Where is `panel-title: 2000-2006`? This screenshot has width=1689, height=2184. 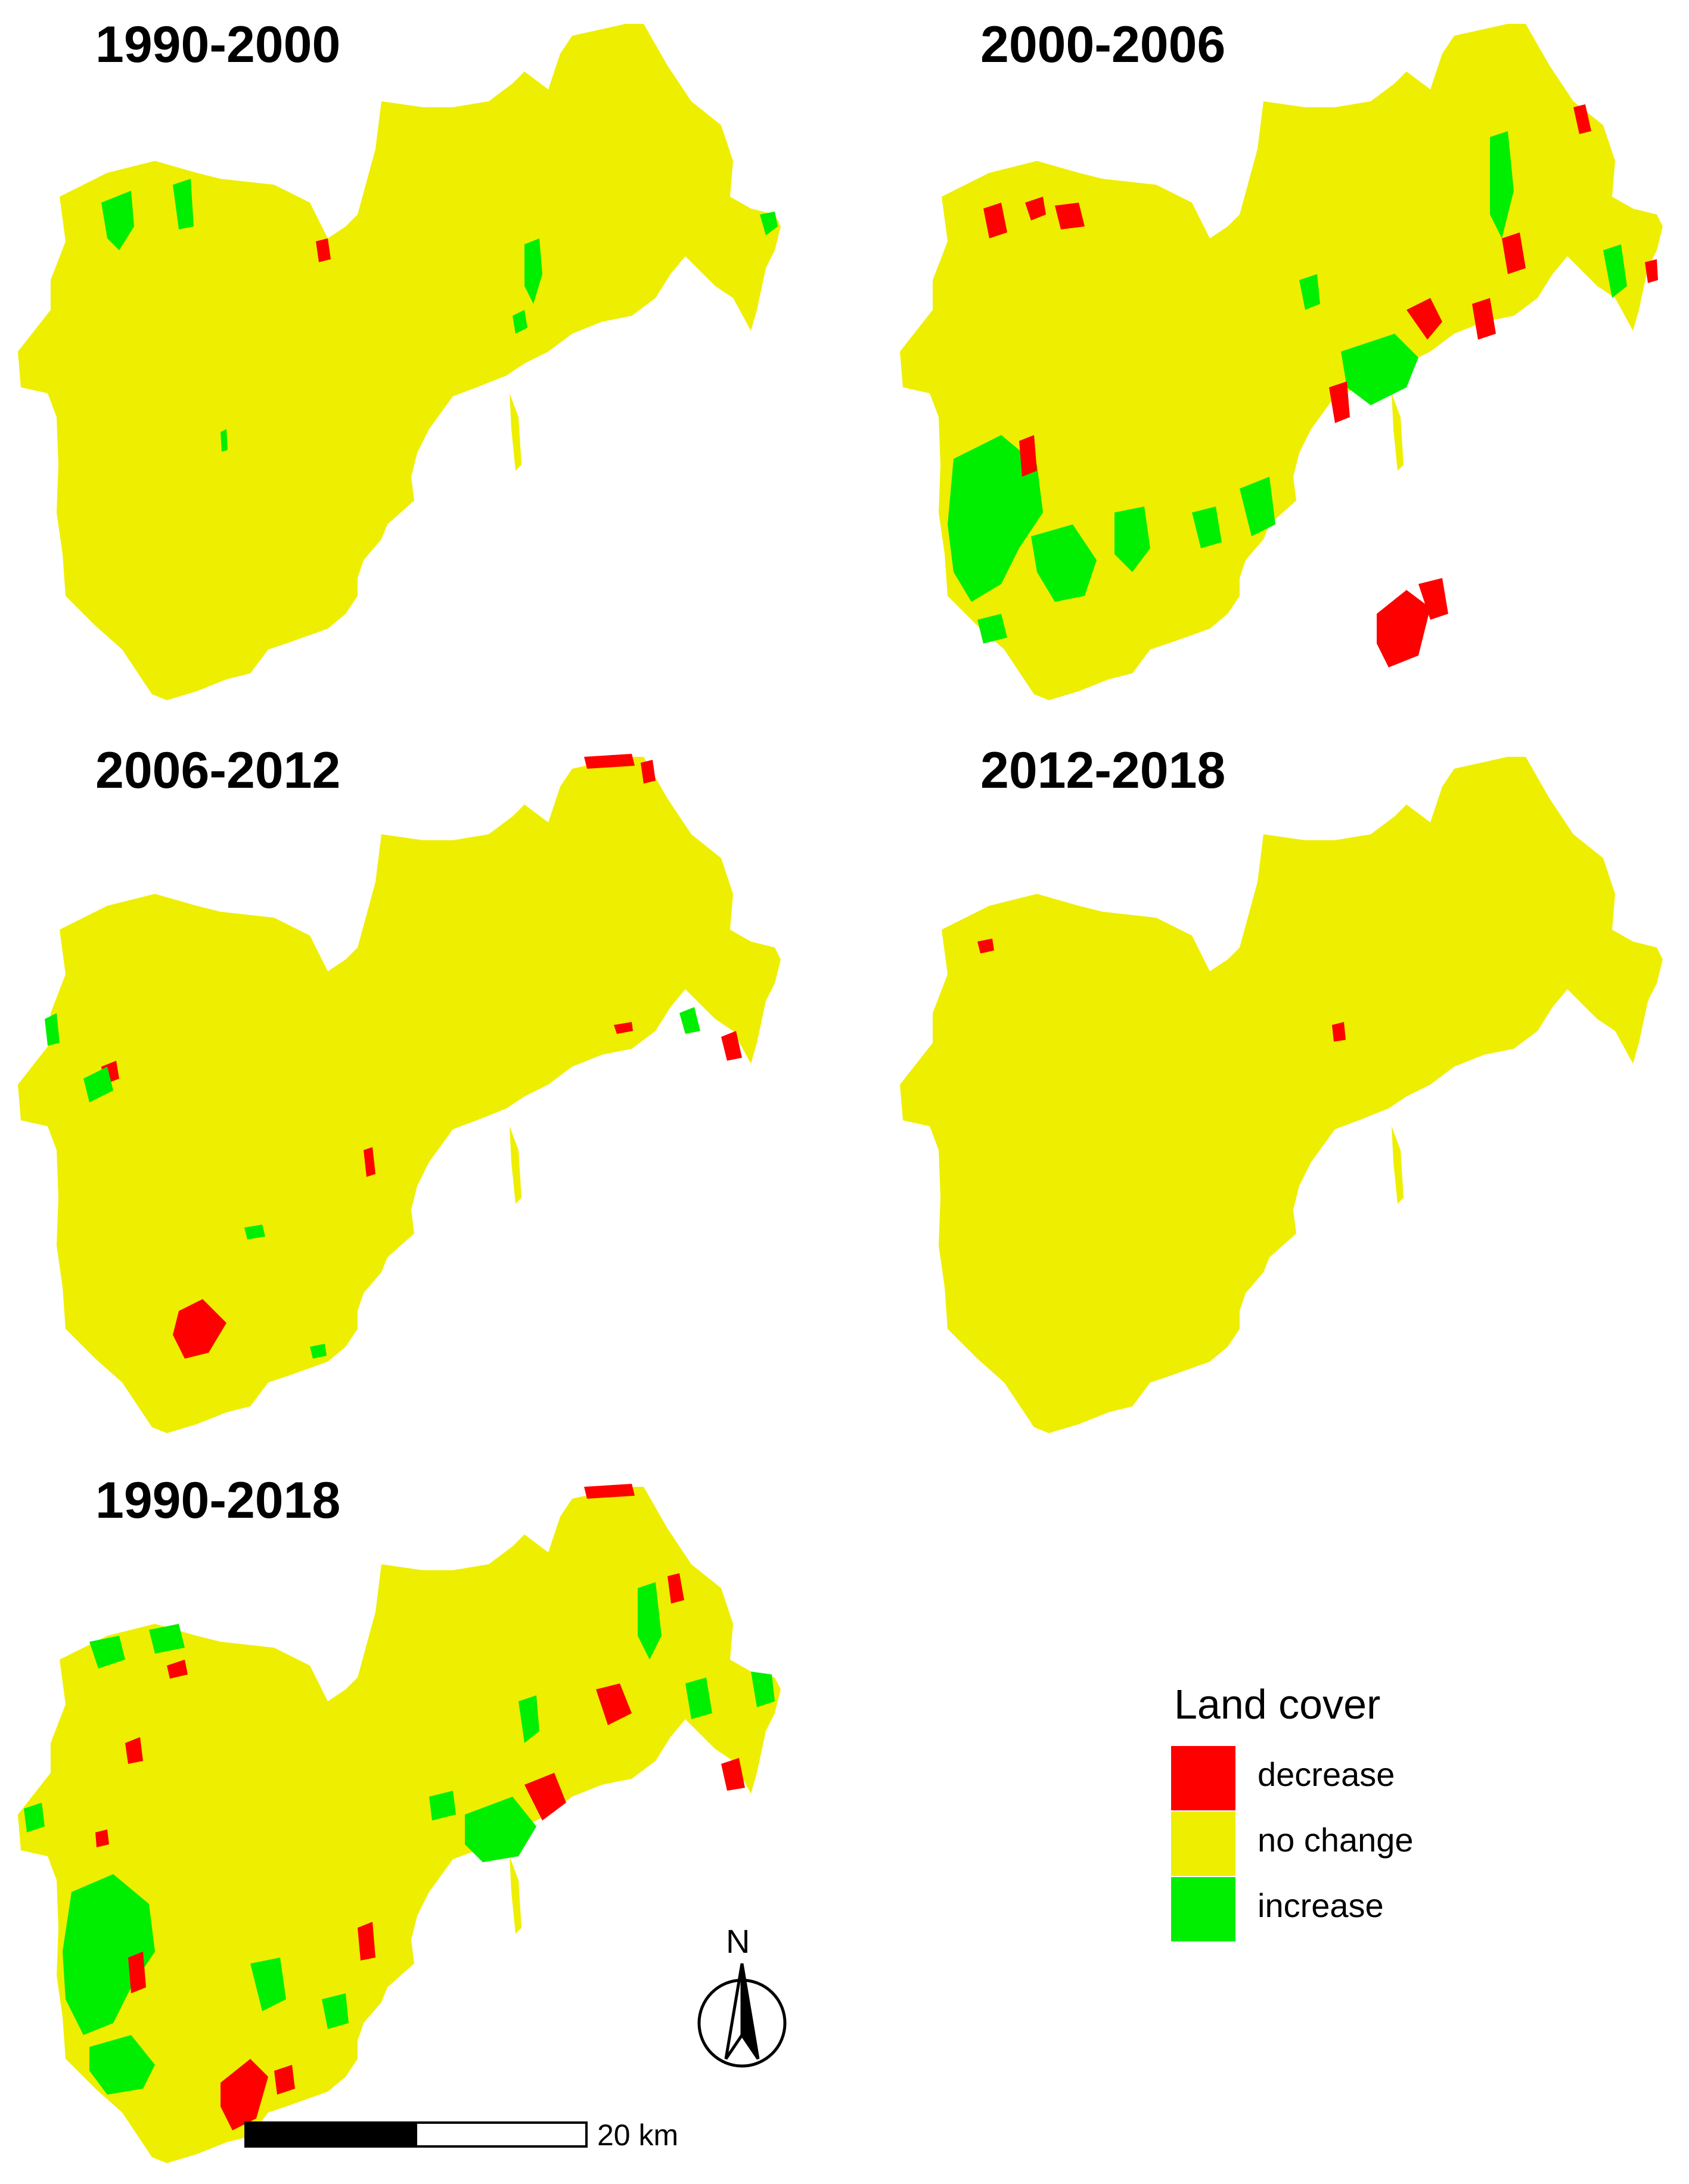 panel-title: 2000-2006 is located at coordinates (1103, 44).